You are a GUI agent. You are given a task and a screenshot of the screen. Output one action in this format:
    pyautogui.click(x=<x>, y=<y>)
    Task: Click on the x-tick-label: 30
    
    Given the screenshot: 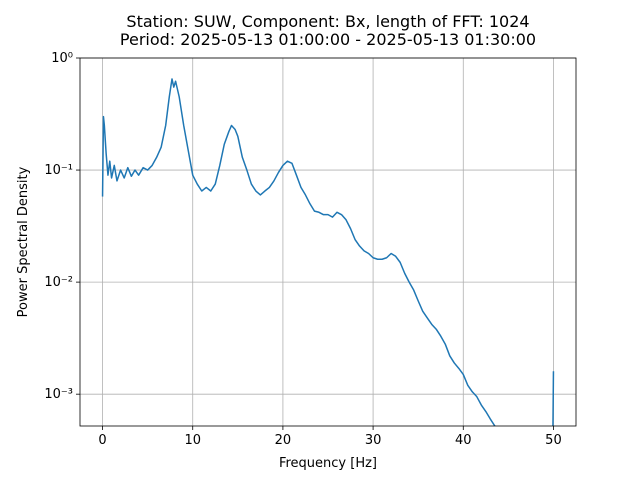 What is the action you would take?
    pyautogui.click(x=373, y=440)
    